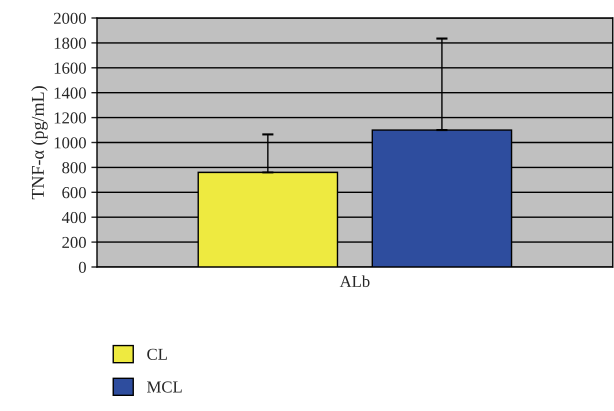 The width and height of the screenshot is (614, 411). I want to click on y-tick-label: 2000, so click(70, 18).